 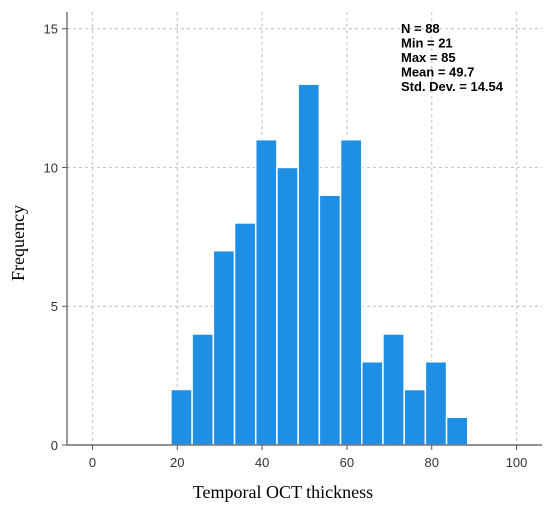 I want to click on y-tick-label: 10, so click(x=51, y=167).